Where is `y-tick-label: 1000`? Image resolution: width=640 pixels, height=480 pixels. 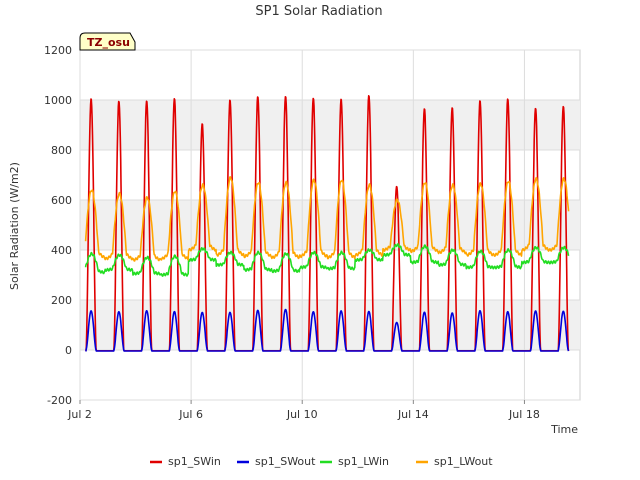
y-tick-label: 1000 is located at coordinates (58, 100).